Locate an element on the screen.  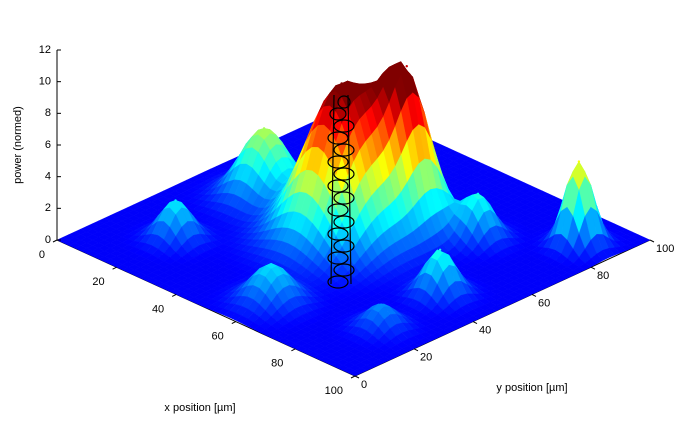
x-axis-label: x position [µm] is located at coordinates (199, 408).